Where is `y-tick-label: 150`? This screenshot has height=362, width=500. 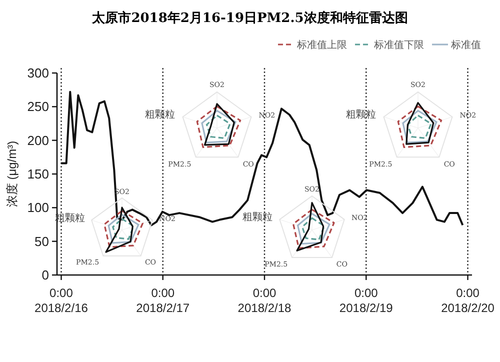
y-tick-label: 150 is located at coordinates (38, 174).